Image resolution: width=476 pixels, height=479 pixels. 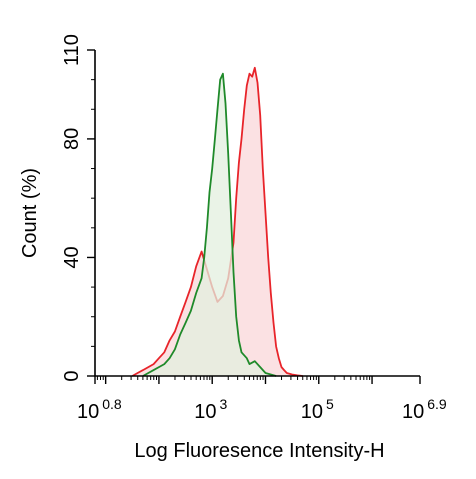 What do you see at coordinates (210, 409) in the screenshot?
I see `x-tick-label: 10 3` at bounding box center [210, 409].